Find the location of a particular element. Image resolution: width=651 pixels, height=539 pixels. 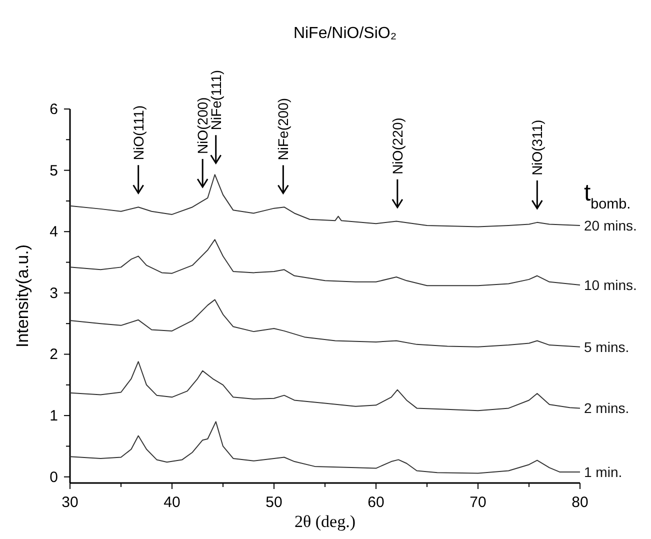

y-tick-label: 0 is located at coordinates (54, 477).